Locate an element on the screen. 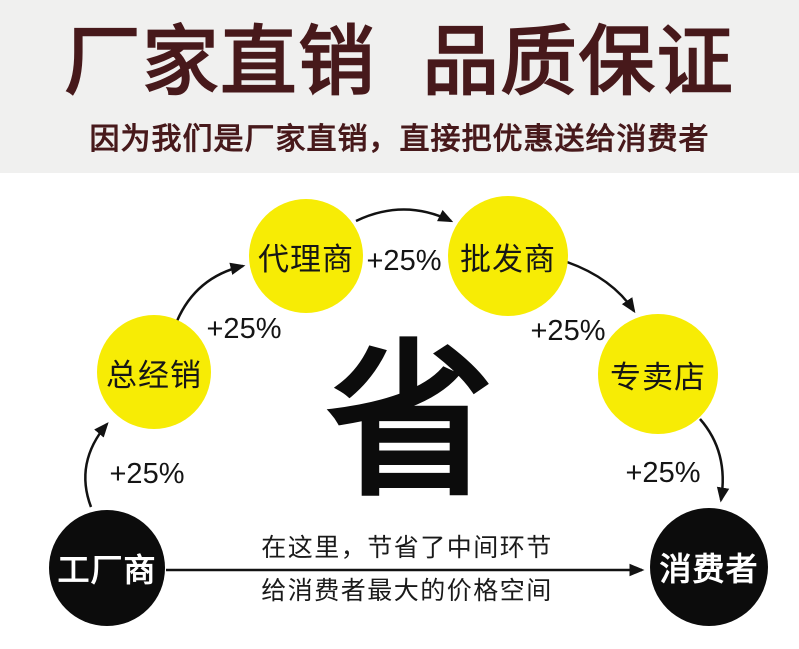 The height and width of the screenshot is (649, 799). markup-label-1: +25% is located at coordinates (147, 474).